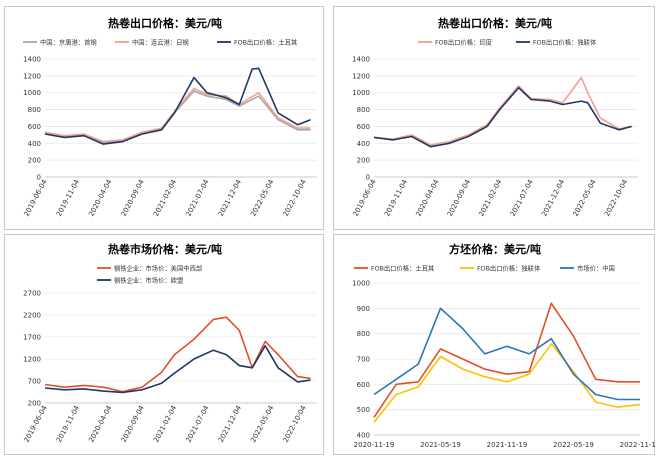 Image resolution: width=661 pixels, height=459 pixels. I want to click on legend-label: 中国：京唐港：首钢, so click(68, 41).